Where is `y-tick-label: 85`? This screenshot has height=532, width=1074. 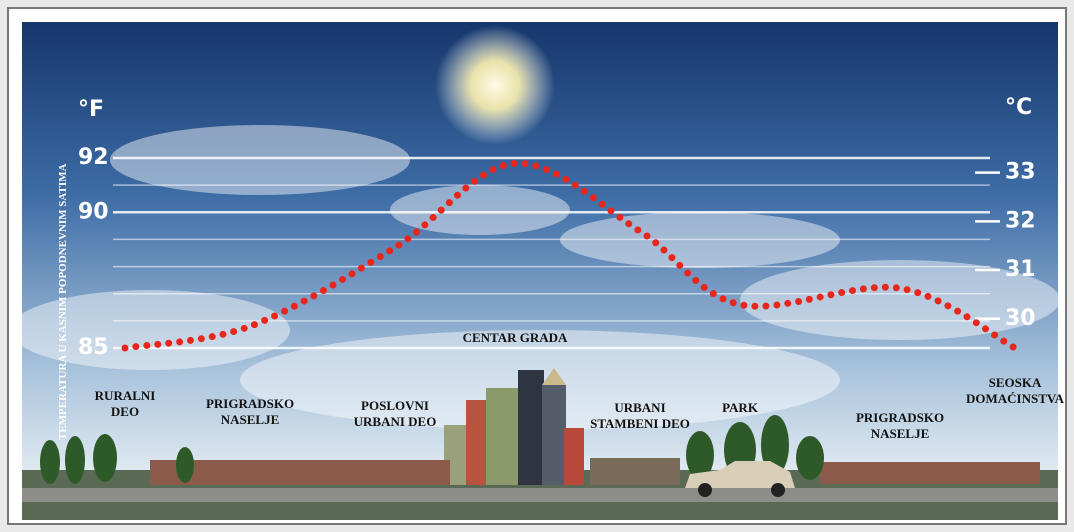 y-tick-label: 85 is located at coordinates (93, 347).